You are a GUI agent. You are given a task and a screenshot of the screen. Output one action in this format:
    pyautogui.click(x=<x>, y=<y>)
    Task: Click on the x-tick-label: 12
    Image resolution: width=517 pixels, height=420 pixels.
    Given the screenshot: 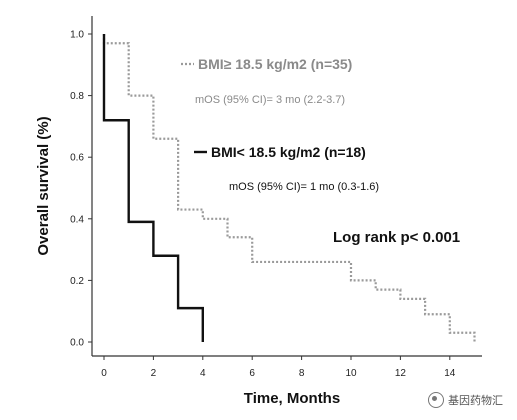 What is the action you would take?
    pyautogui.click(x=401, y=373)
    